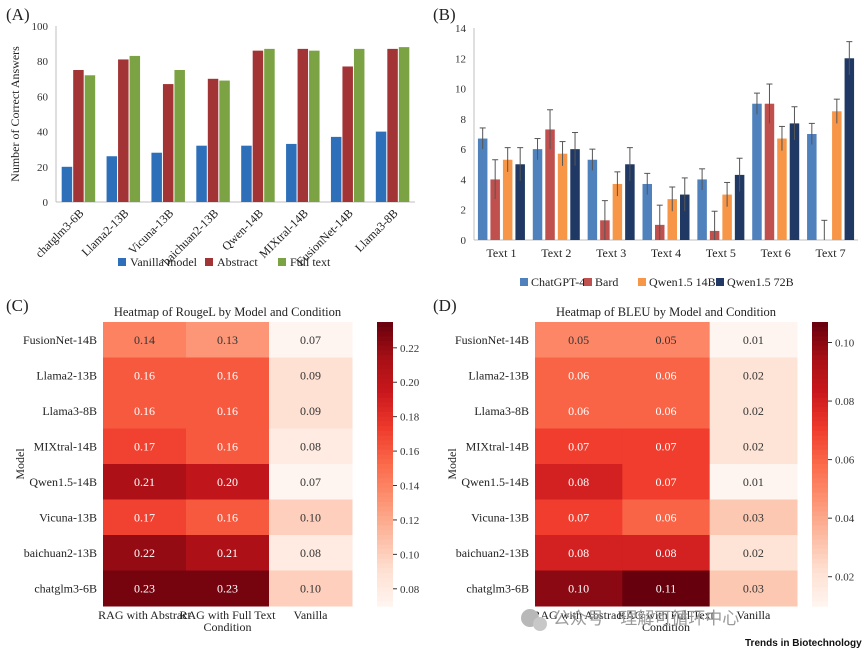  I want to click on cell-llama3-8b-vanilla, so click(311, 411).